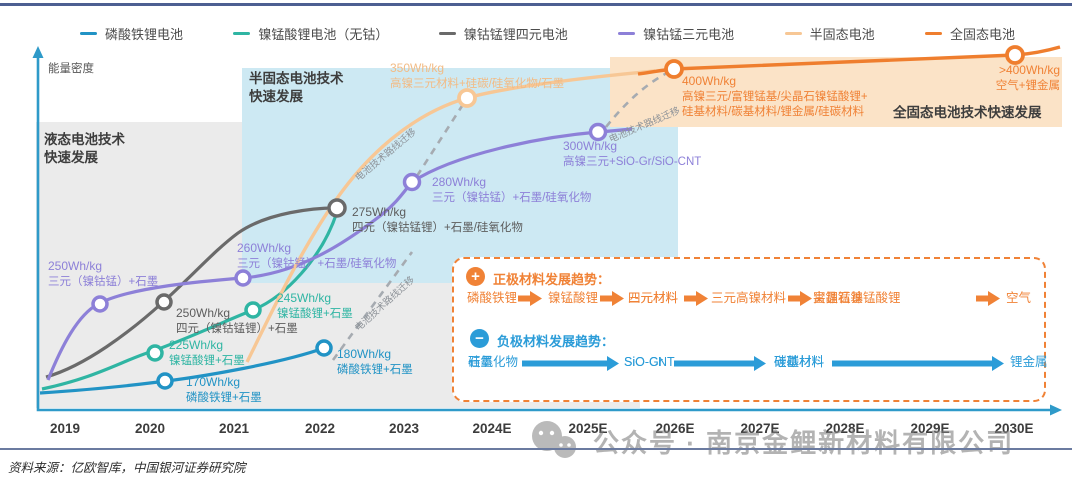 The image size is (1072, 484). Describe the element at coordinates (515, 34) in the screenshot. I see `legend-label: 镍钴锰锂四元电池` at that location.